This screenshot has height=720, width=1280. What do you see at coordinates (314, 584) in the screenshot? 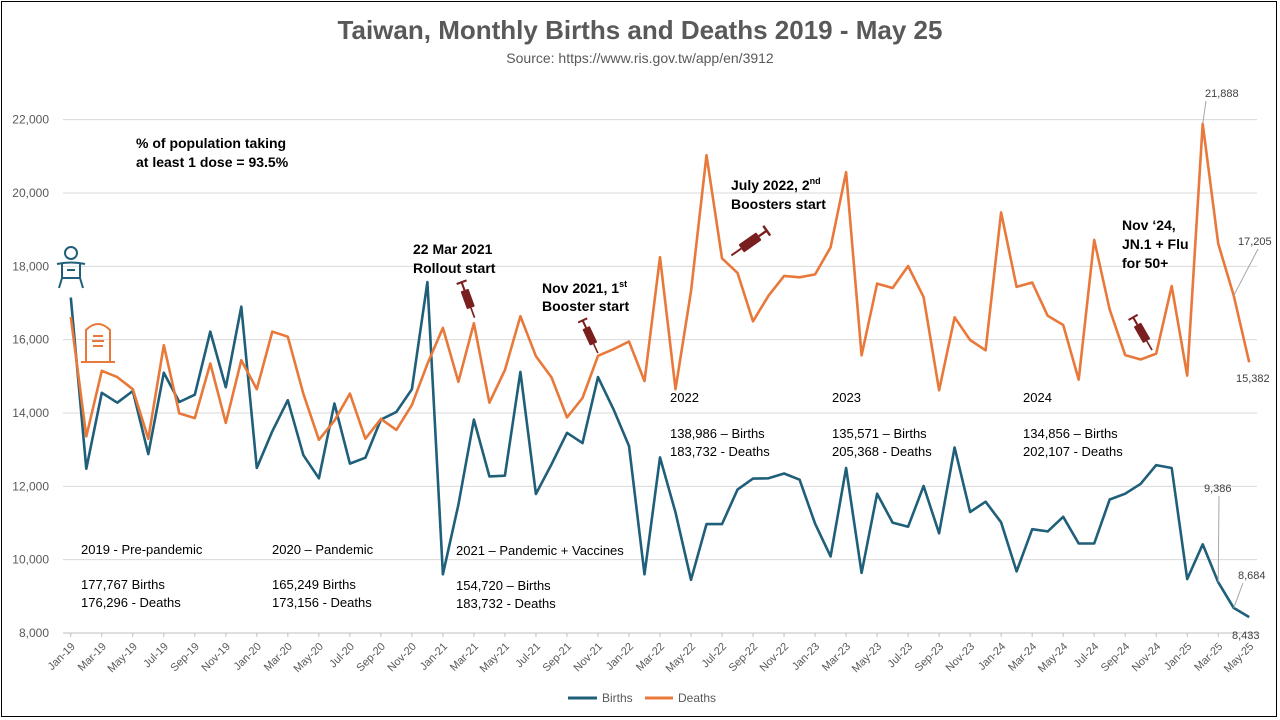
I see `year-2020-births: 165,249 Births` at bounding box center [314, 584].